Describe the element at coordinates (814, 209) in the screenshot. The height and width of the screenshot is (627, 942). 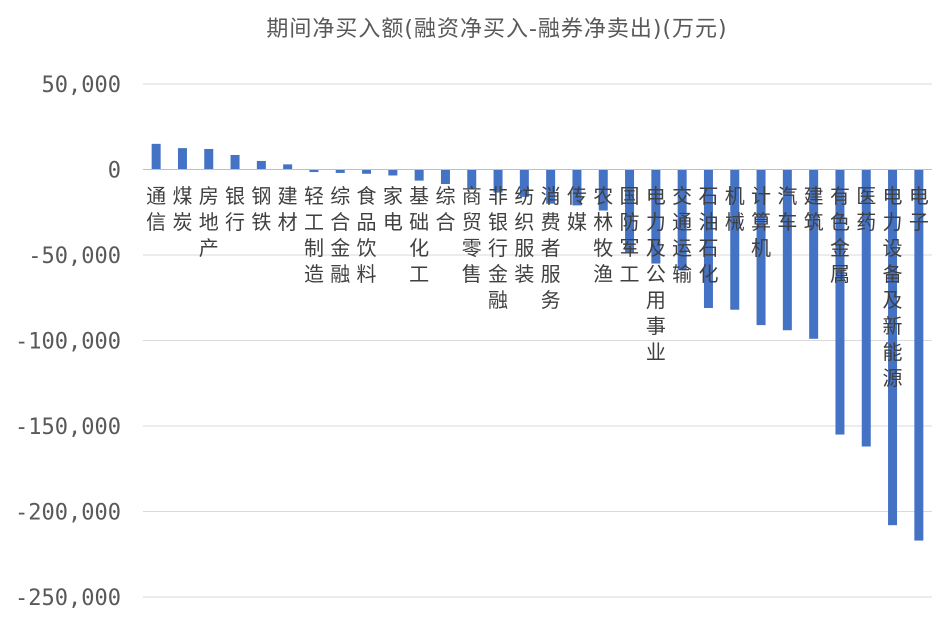
I see `category-label: 建筑` at that location.